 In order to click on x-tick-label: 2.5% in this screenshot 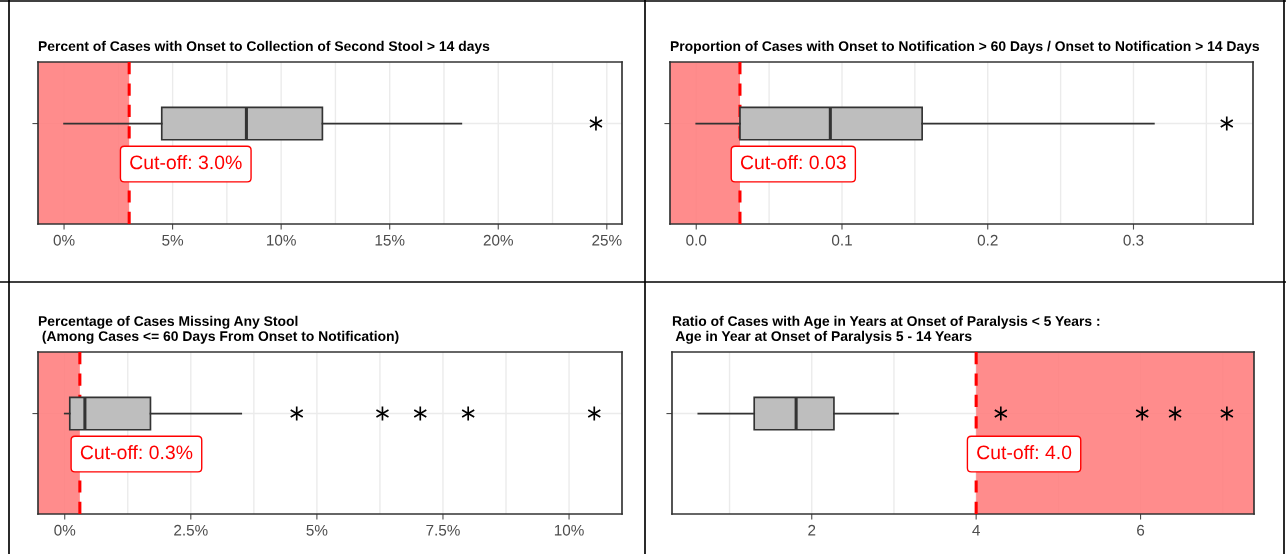, I will do `click(191, 530)`.